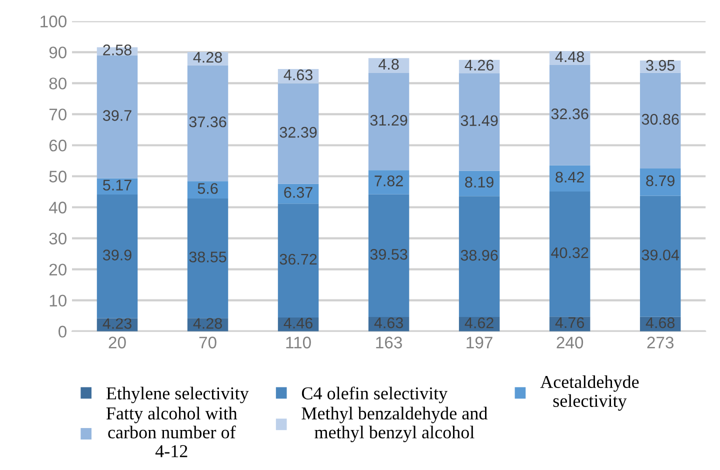  What do you see at coordinates (117, 50) in the screenshot?
I see `data-label: 2.58` at bounding box center [117, 50].